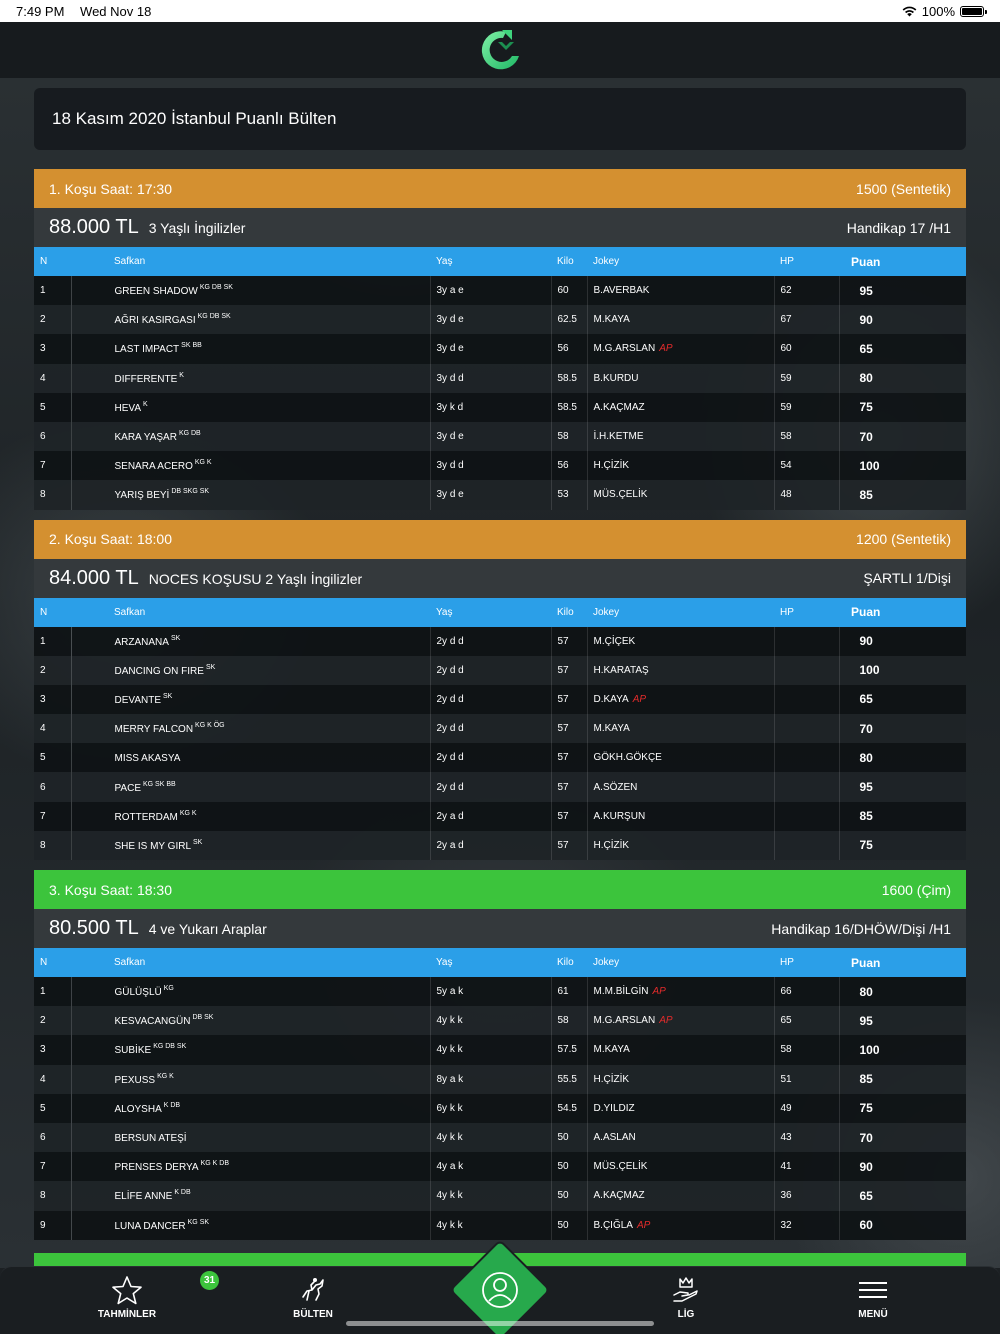 The height and width of the screenshot is (1334, 1000). Describe the element at coordinates (251, 320) in the screenshot. I see `cell-horse: AĞRI KASIRGASI KG DB SK` at that location.